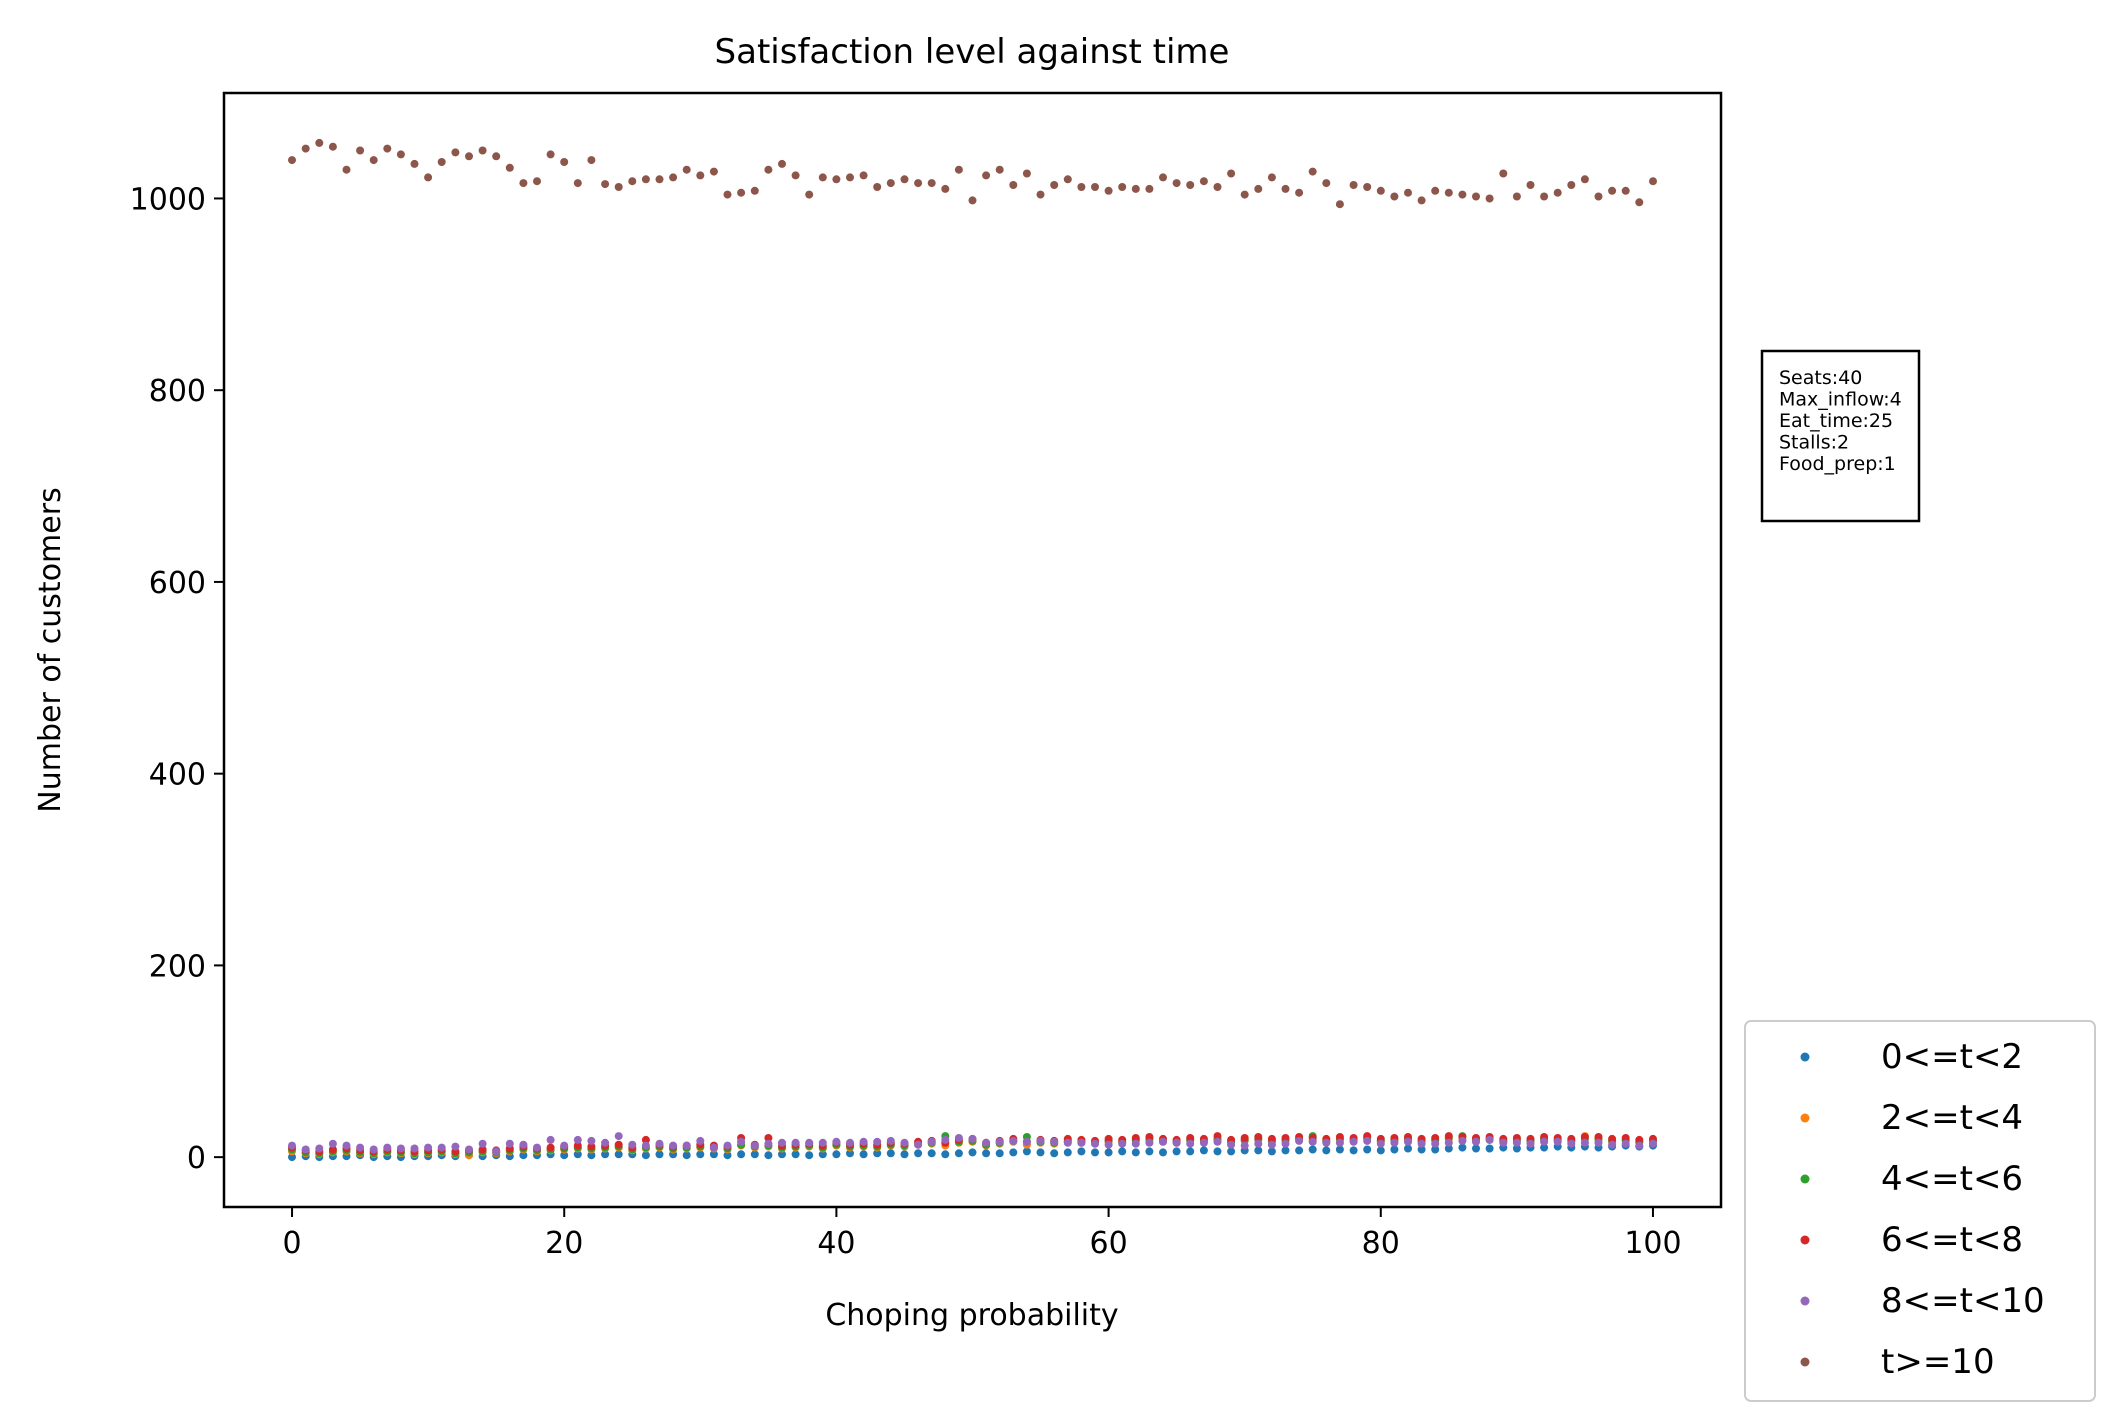 Image resolution: width=2111 pixels, height=1420 pixels. Describe the element at coordinates (177, 775) in the screenshot. I see `y-tick-label: 400` at that location.